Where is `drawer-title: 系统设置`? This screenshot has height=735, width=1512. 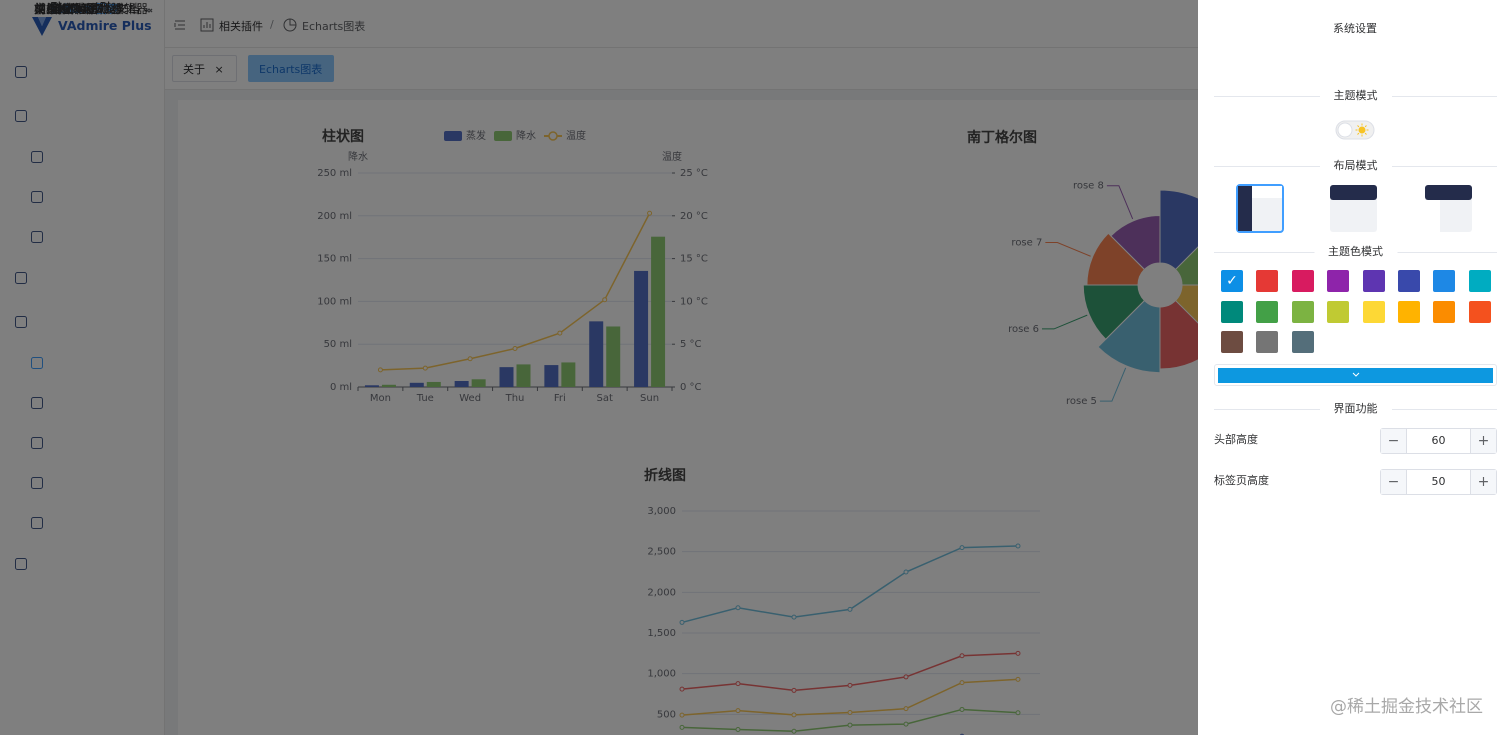 drawer-title: 系统设置 is located at coordinates (1355, 28).